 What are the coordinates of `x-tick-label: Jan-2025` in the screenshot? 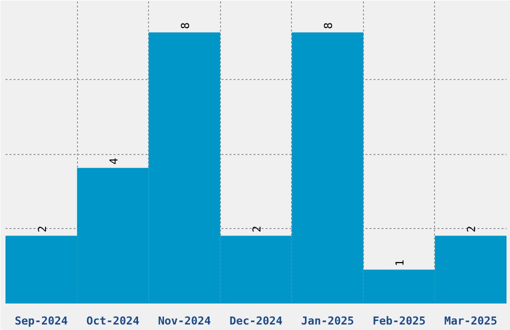 It's located at (327, 321).